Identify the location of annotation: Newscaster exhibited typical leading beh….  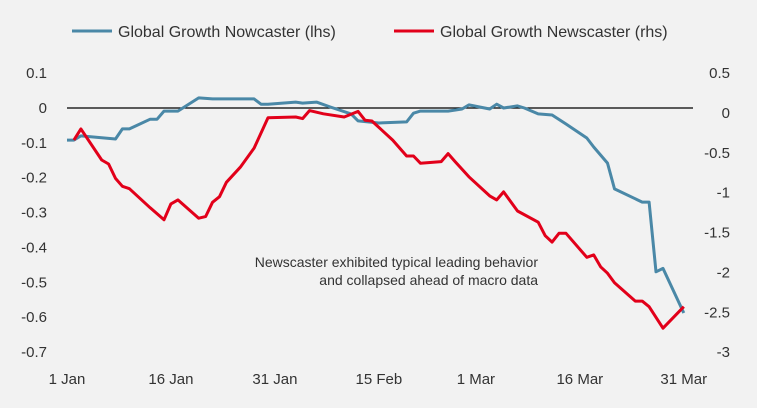
(397, 271).